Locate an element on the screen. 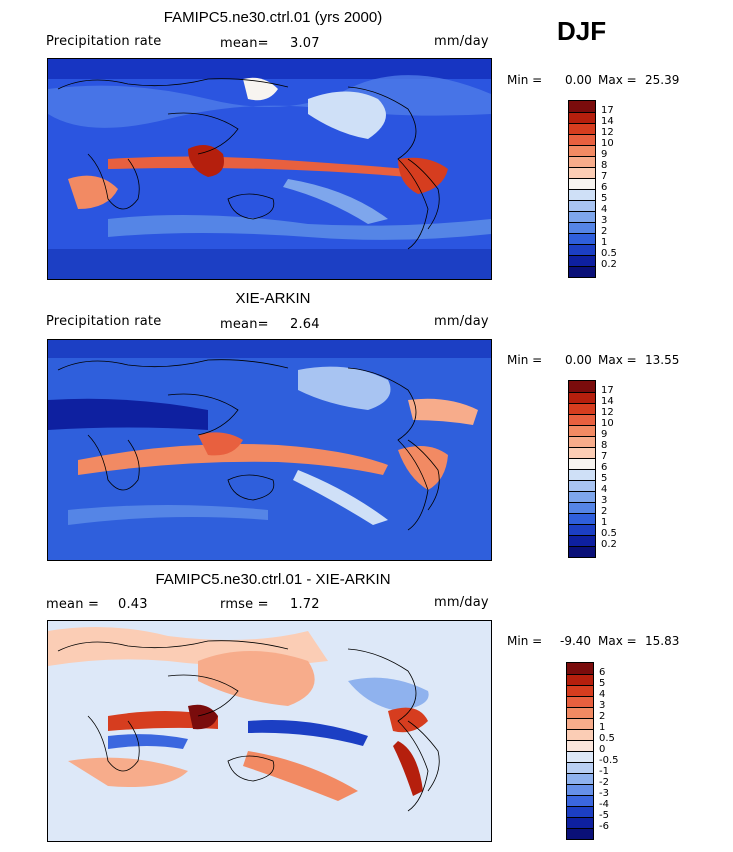  colorbar-tick-label: 8 is located at coordinates (604, 445).